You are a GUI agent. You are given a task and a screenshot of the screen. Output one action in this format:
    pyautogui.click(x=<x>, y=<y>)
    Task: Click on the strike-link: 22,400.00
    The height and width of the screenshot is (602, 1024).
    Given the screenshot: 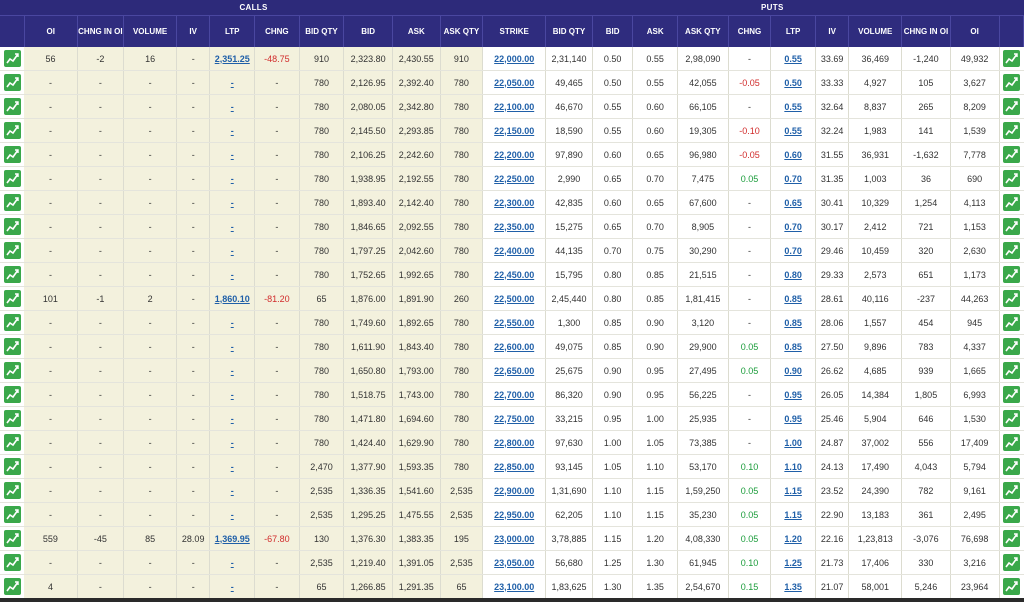 What is the action you would take?
    pyautogui.click(x=514, y=250)
    